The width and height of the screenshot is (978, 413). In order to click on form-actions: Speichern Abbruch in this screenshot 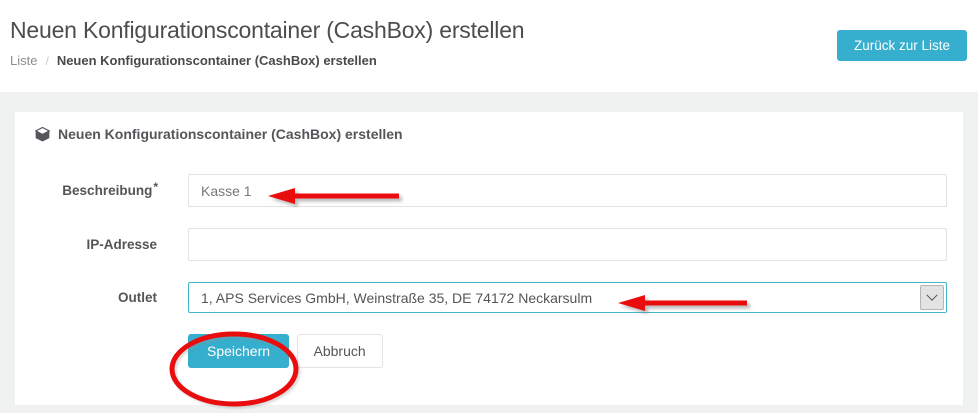, I will do `click(481, 351)`.